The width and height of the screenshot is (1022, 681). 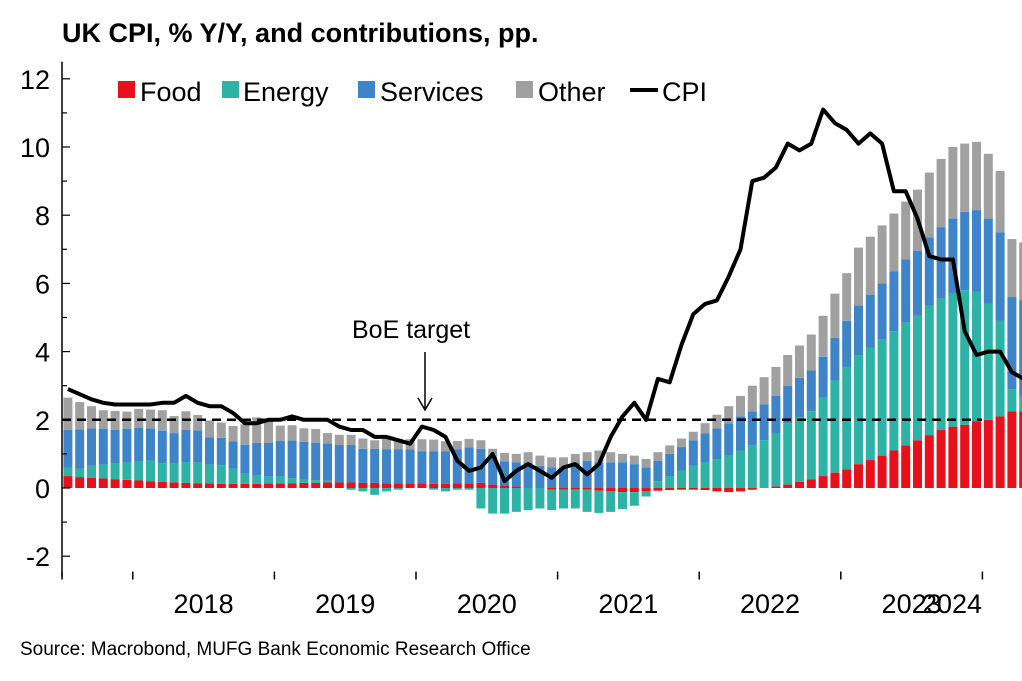 I want to click on x-tick-label-2022: 2022, so click(x=770, y=604).